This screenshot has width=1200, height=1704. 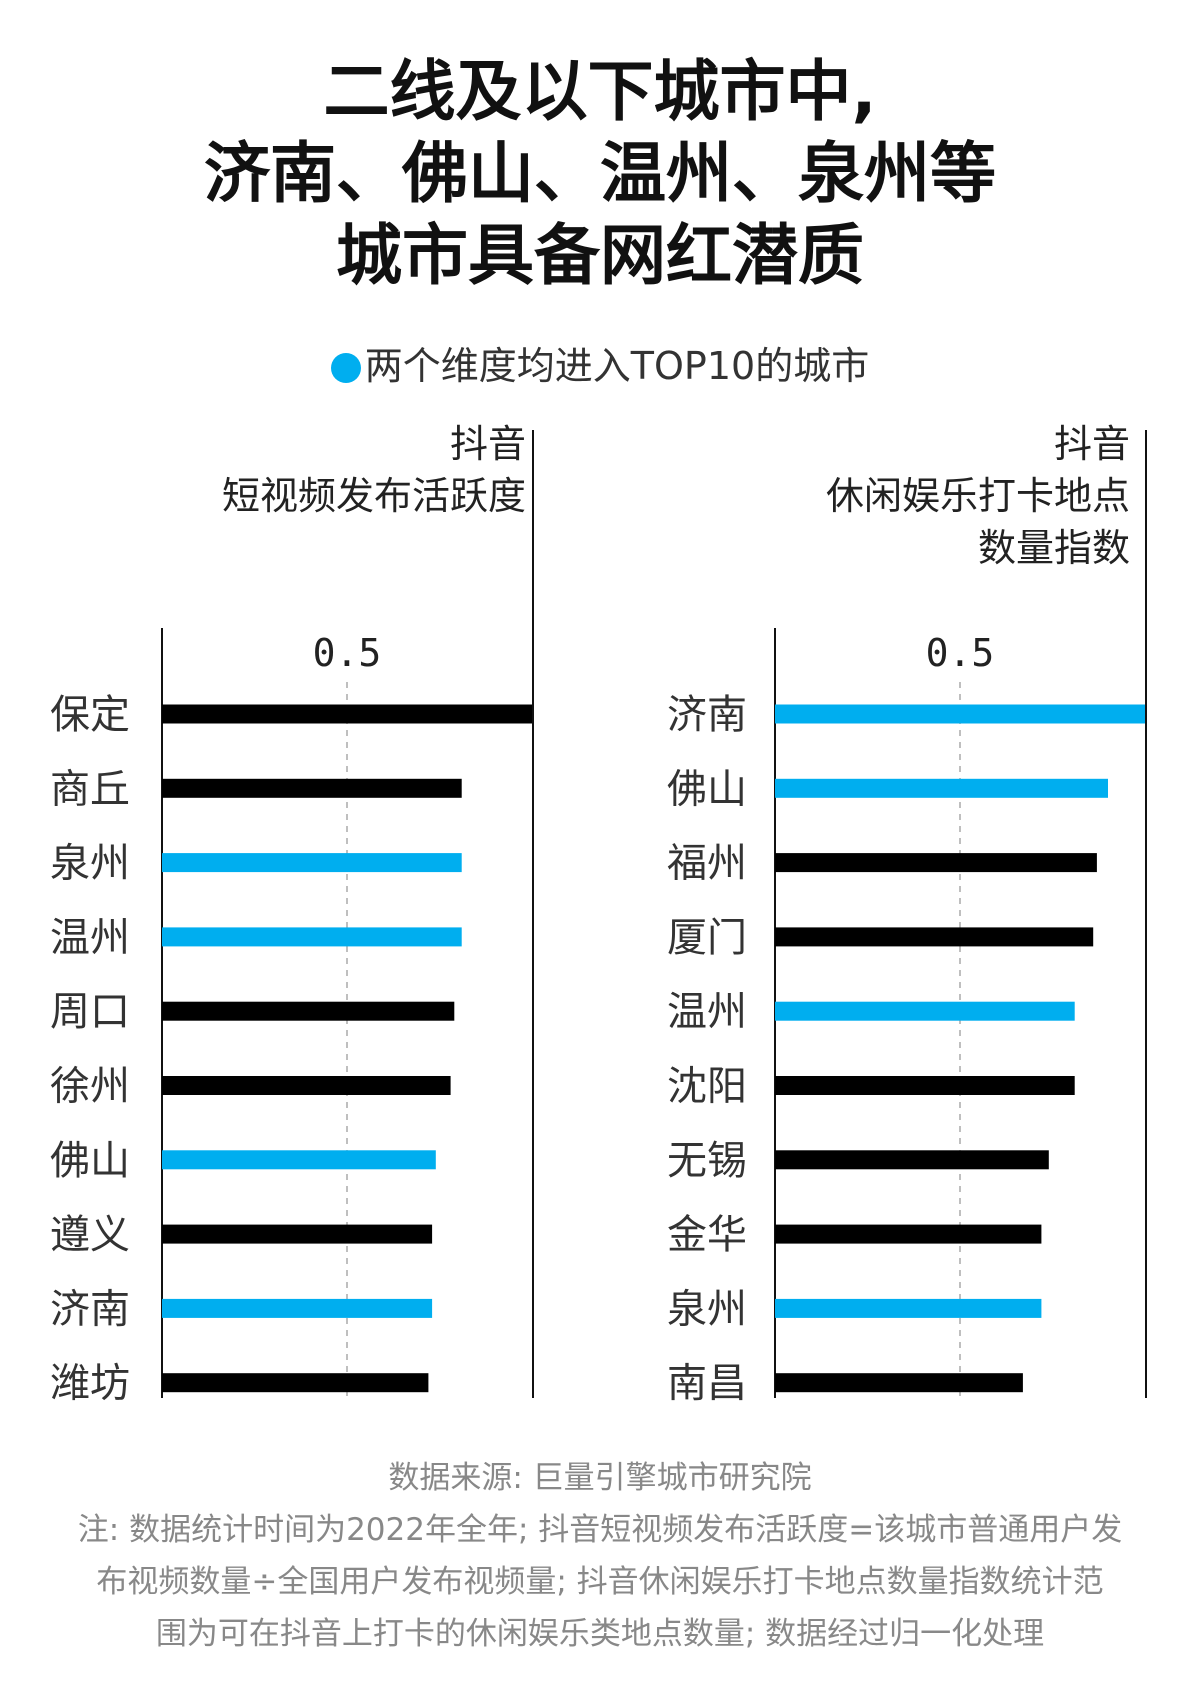 I want to click on left-chart-divider, so click(x=533, y=914).